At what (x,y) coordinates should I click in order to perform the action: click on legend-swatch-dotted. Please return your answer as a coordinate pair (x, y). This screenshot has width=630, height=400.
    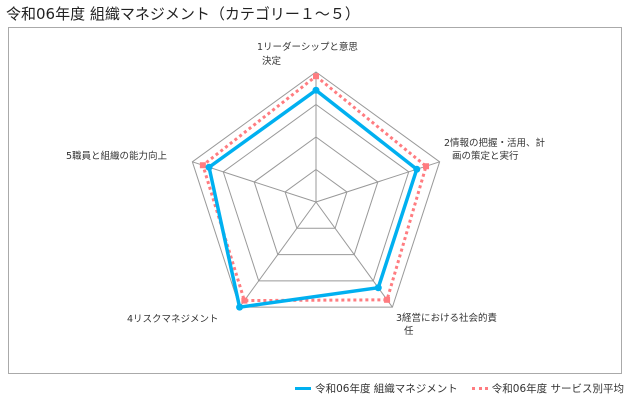
    Looking at the image, I should click on (479, 388).